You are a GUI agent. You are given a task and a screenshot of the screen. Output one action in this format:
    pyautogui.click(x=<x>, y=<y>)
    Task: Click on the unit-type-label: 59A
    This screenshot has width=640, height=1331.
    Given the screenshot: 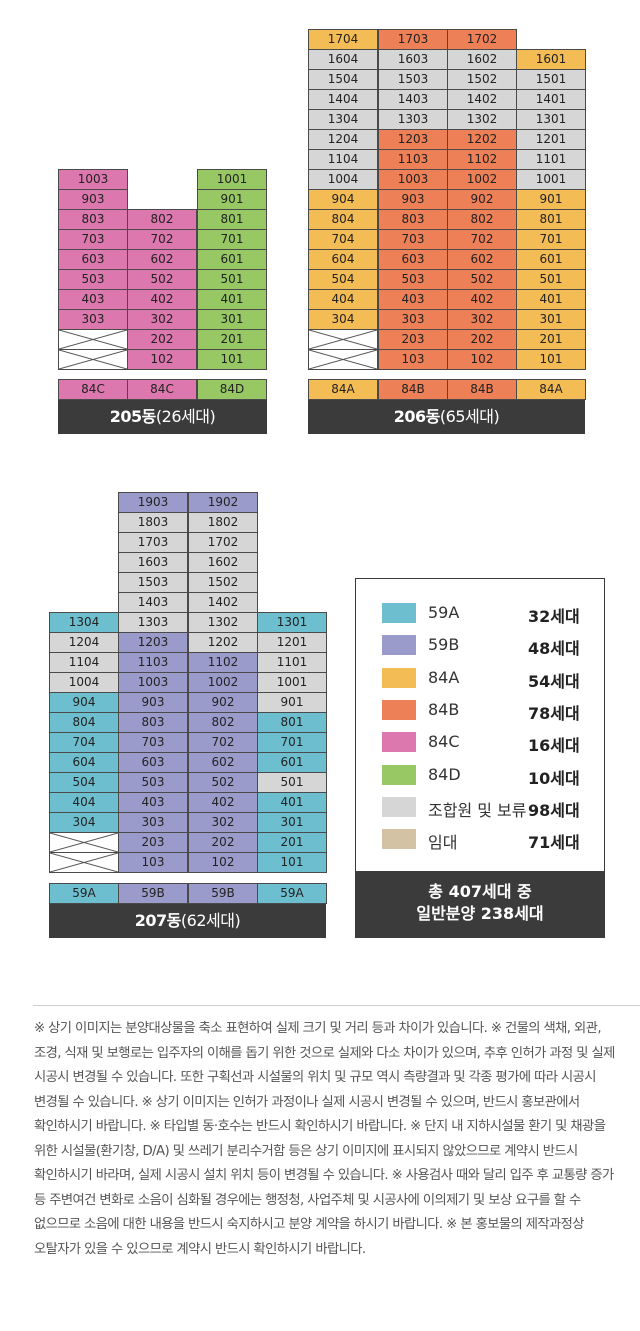 What is the action you would take?
    pyautogui.click(x=292, y=893)
    